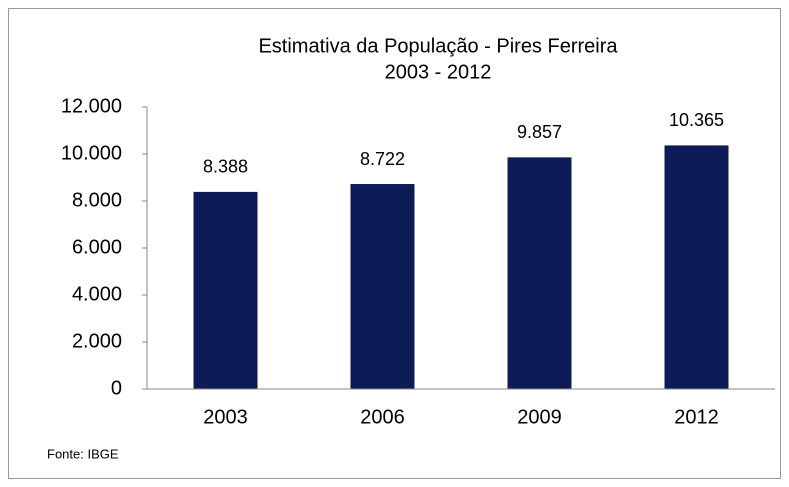  I want to click on y-tick-label: 10.000, so click(91, 153).